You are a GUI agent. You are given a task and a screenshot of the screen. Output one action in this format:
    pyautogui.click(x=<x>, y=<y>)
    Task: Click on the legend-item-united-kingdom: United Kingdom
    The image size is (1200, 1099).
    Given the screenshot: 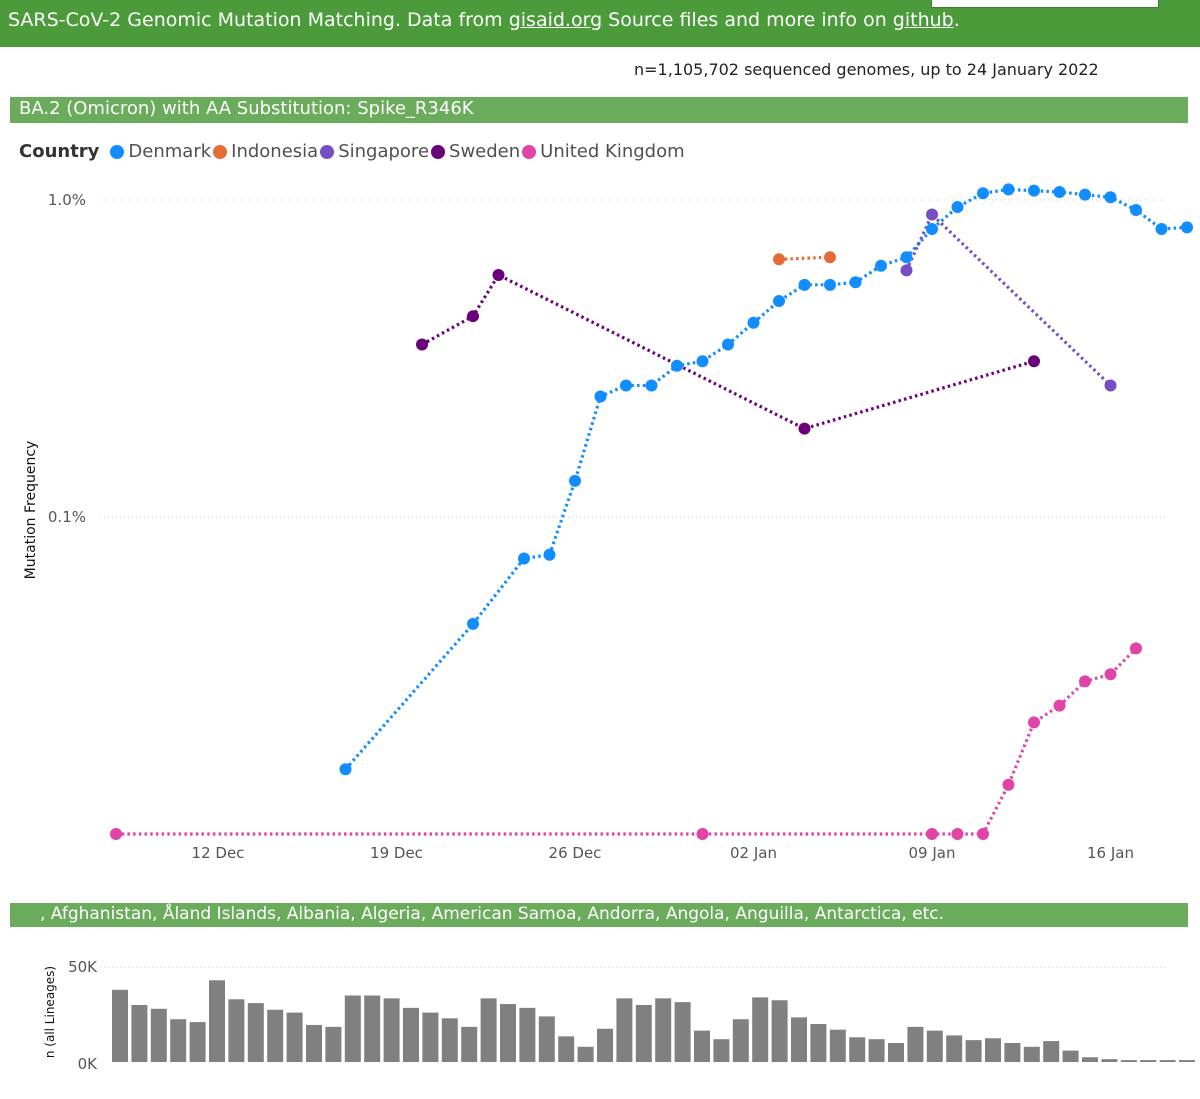 What is the action you would take?
    pyautogui.click(x=603, y=151)
    